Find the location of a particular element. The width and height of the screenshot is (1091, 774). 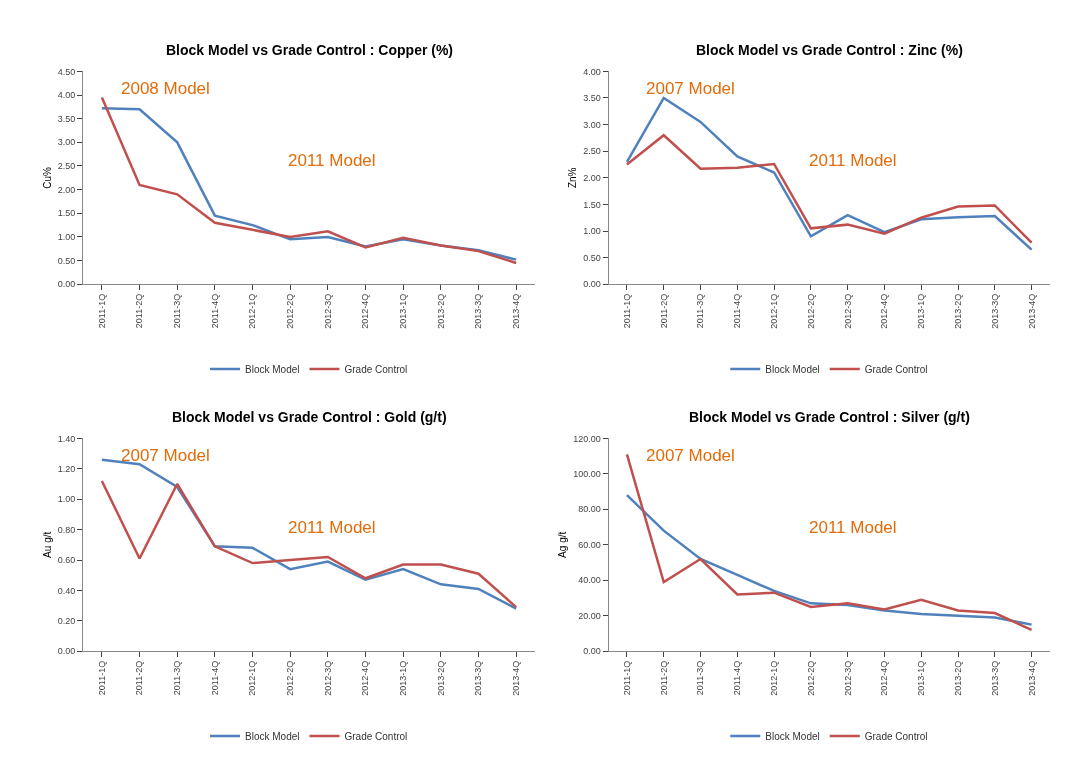

y-axis-title: Au g/t is located at coordinates (47, 544).